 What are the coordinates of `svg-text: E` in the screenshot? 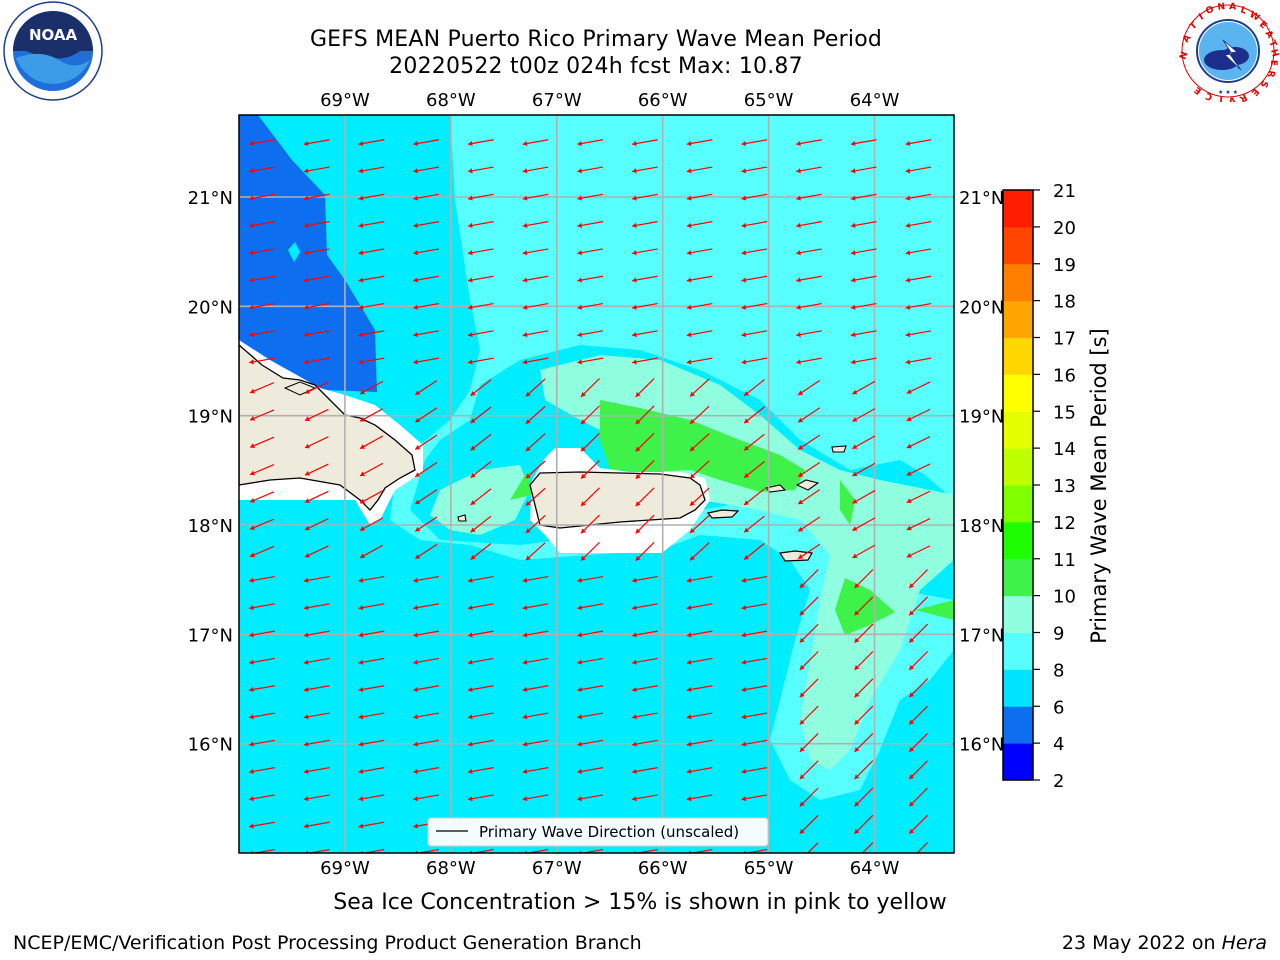 It's located at (1255, 91).